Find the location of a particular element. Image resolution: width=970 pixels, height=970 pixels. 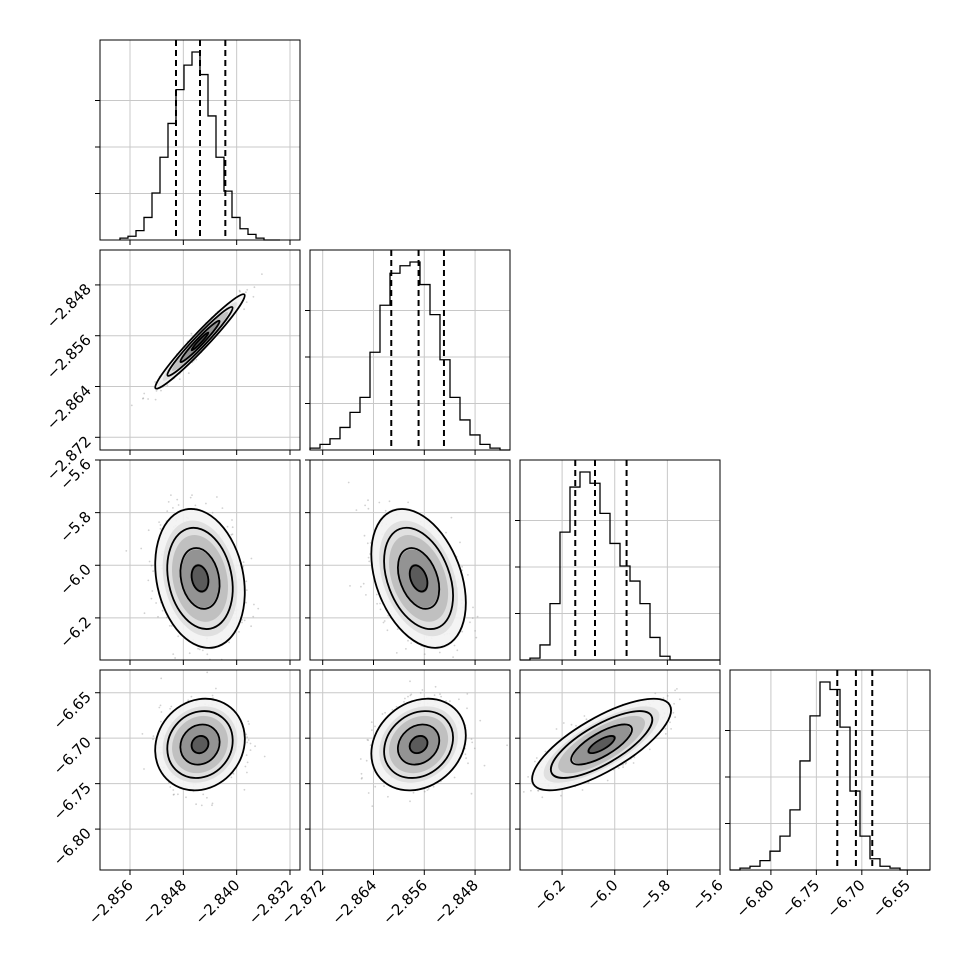

x-tick-label: −2.848 is located at coordinates (456, 902).